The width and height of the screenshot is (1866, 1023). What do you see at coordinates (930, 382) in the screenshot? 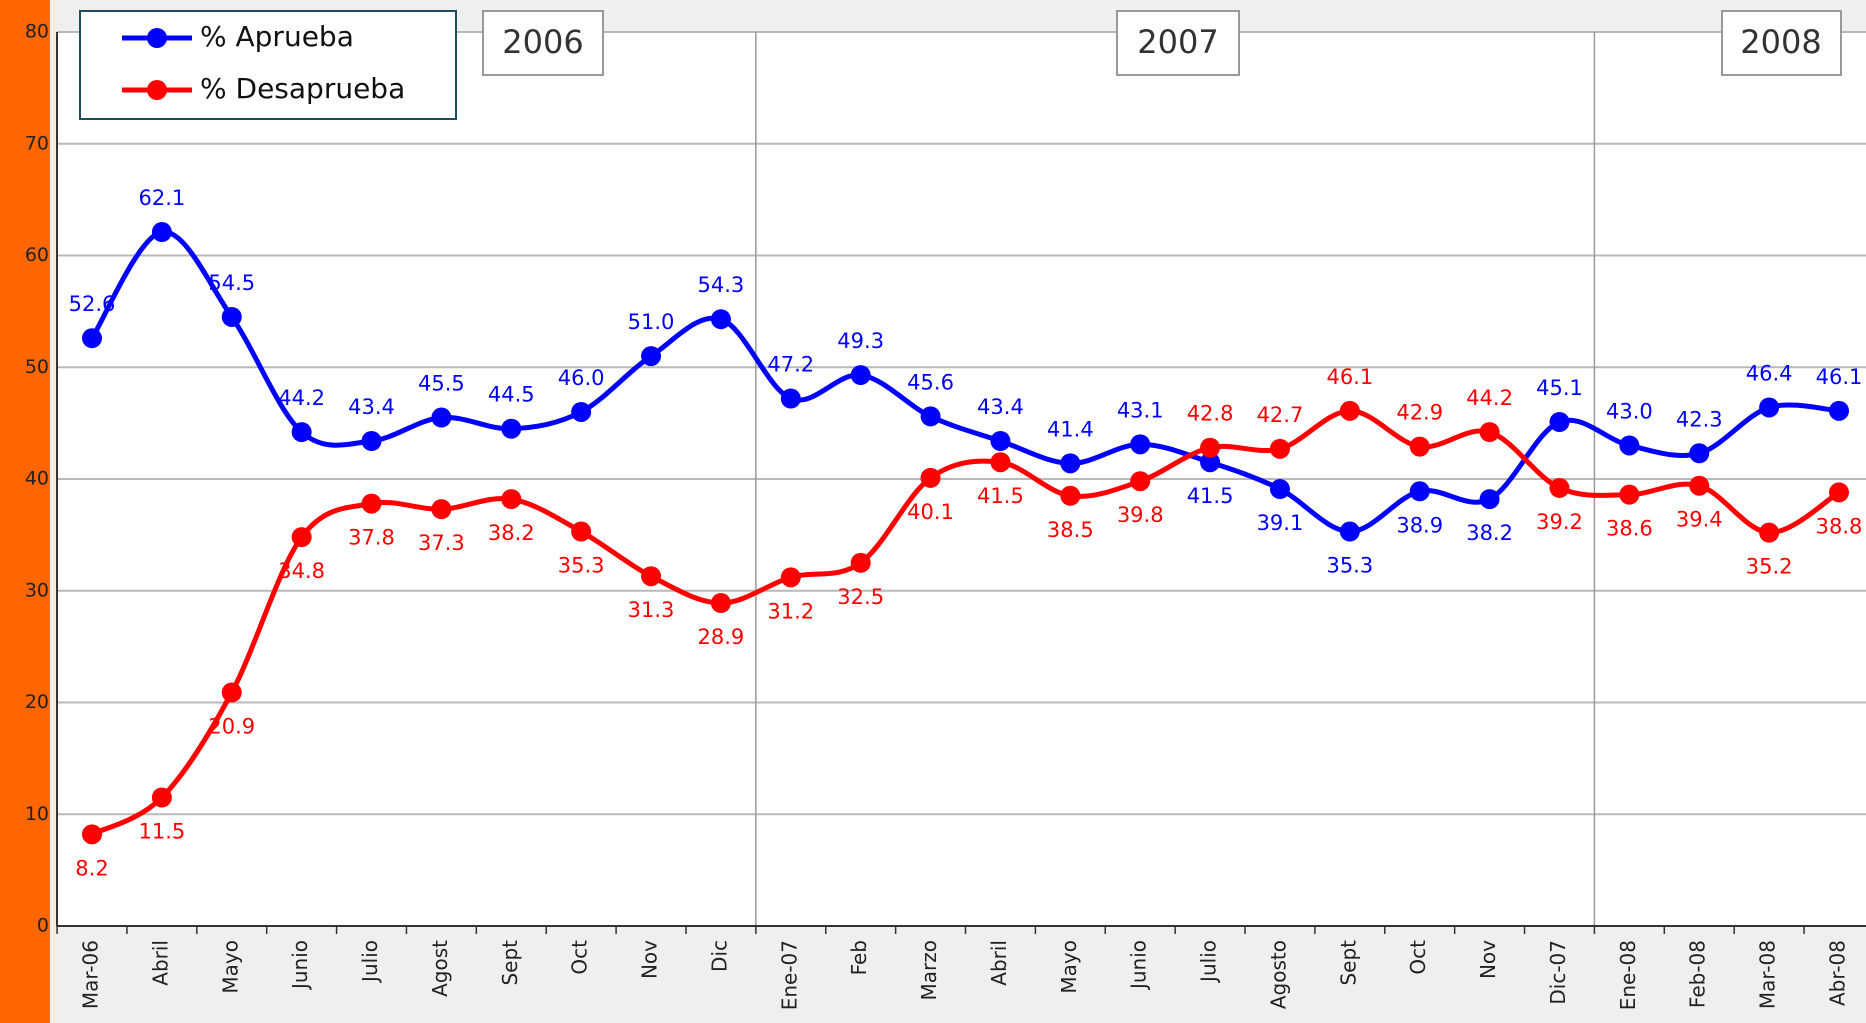
I see `value-label: 45.6` at bounding box center [930, 382].